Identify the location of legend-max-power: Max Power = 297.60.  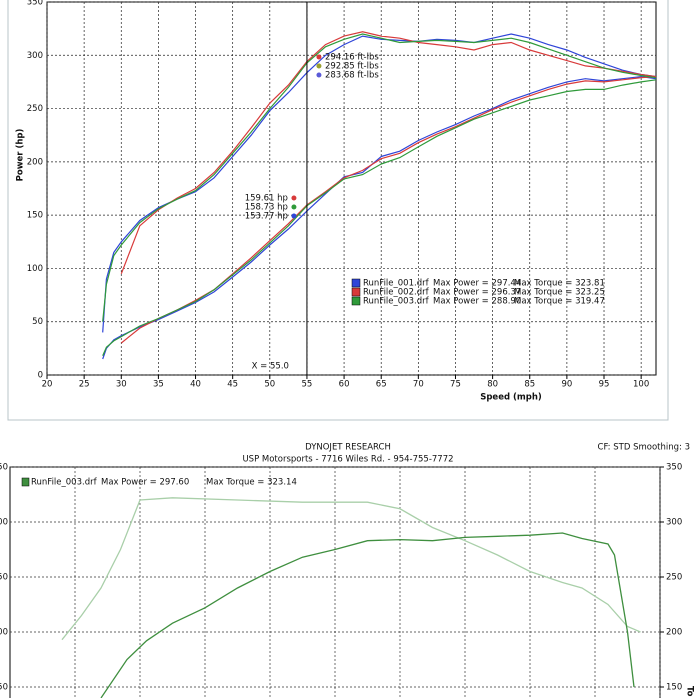
(145, 483).